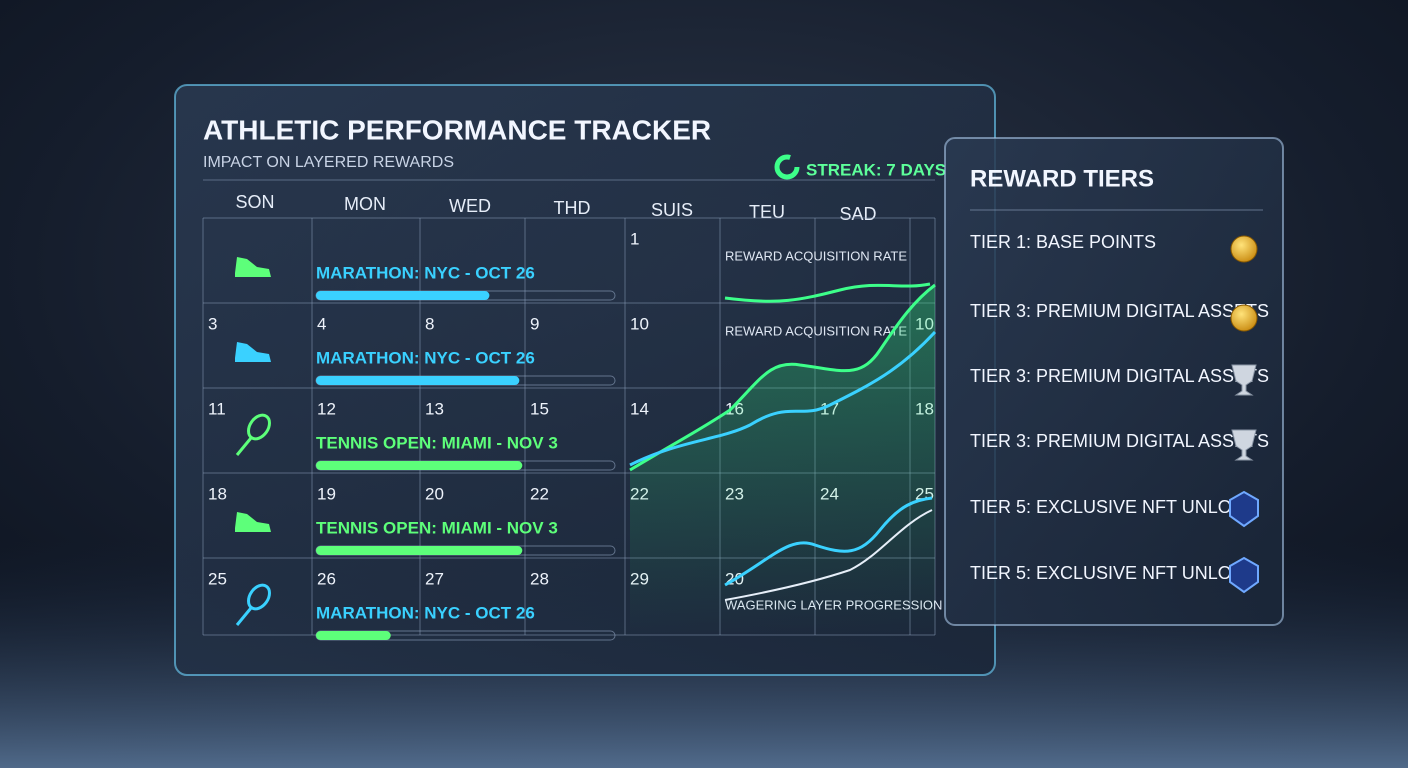 This screenshot has height=768, width=1408. Describe the element at coordinates (827, 292) in the screenshot. I see `top-curve` at that location.